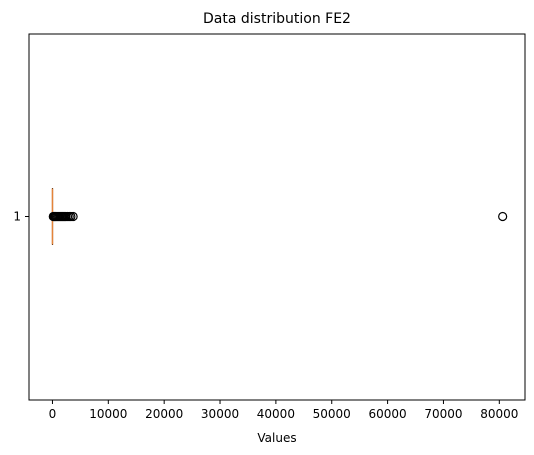 This screenshot has height=455, width=534. I want to click on x-tick-label: 50000, so click(332, 414).